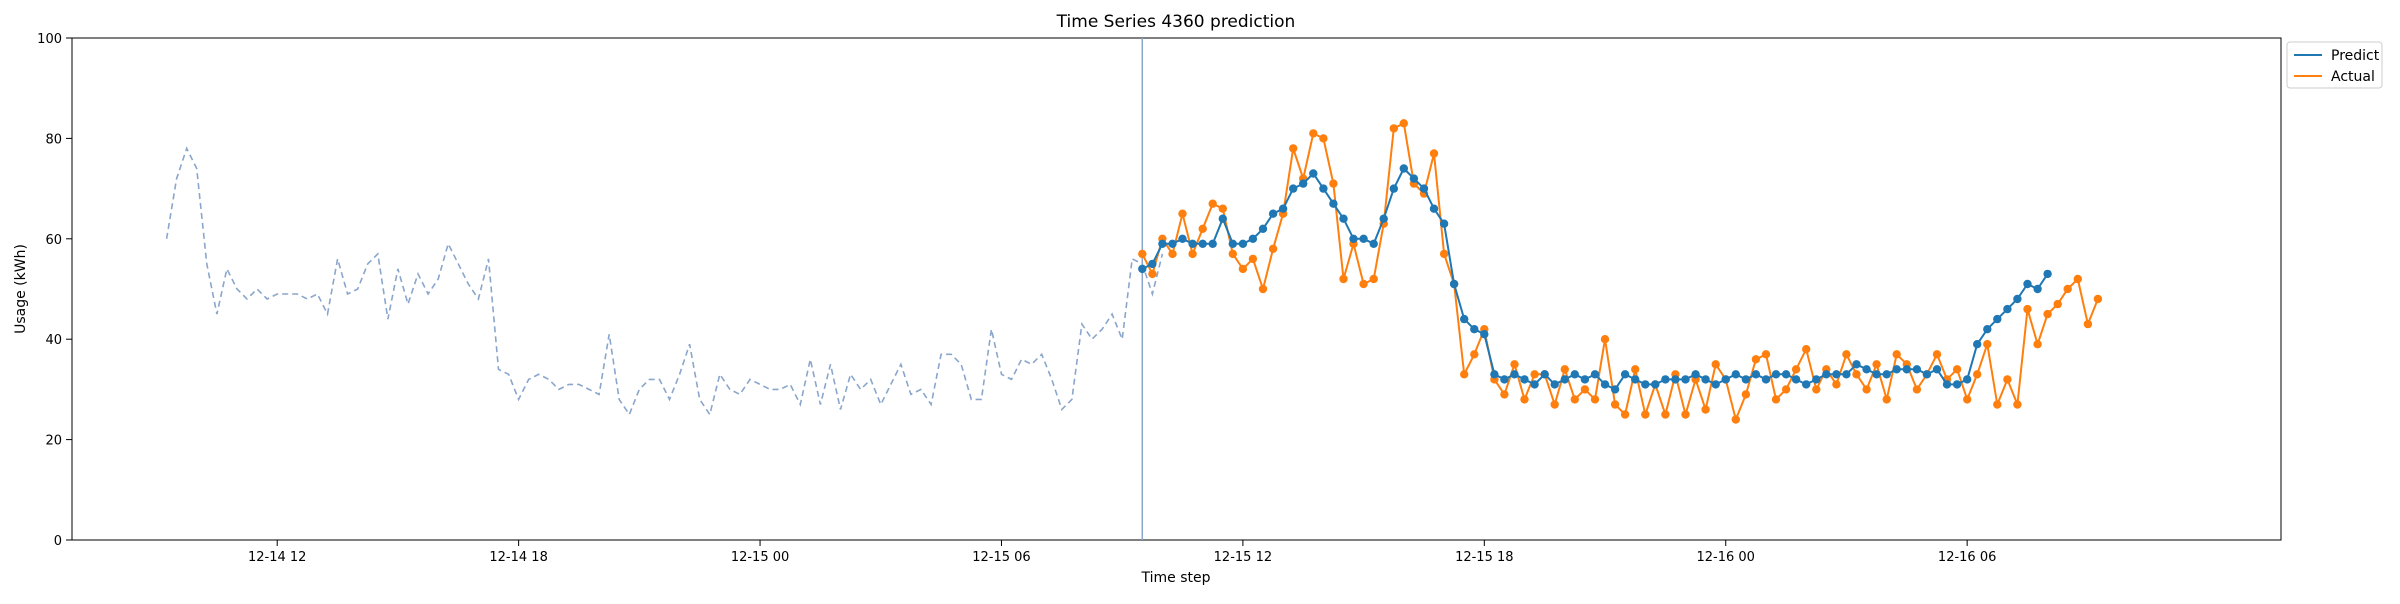 The height and width of the screenshot is (604, 2400). Describe the element at coordinates (1176, 22) in the screenshot. I see `chart-title: Time Series 4360 prediction` at that location.